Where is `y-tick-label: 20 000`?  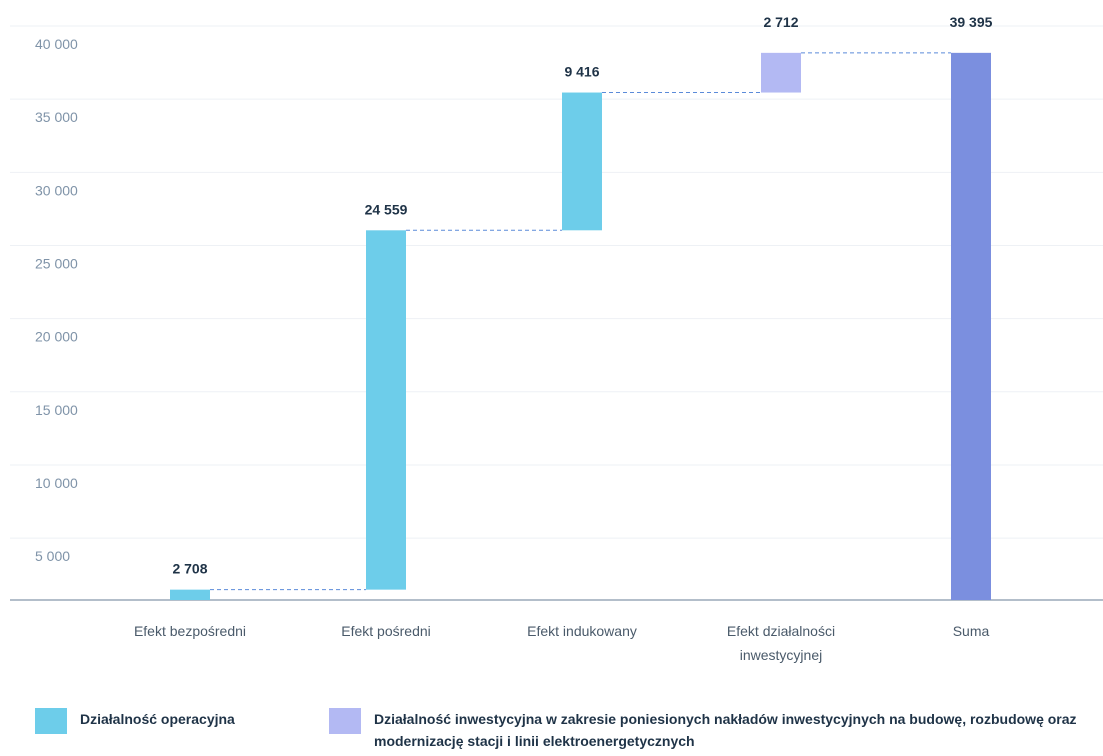
y-tick-label: 20 000 is located at coordinates (56, 337).